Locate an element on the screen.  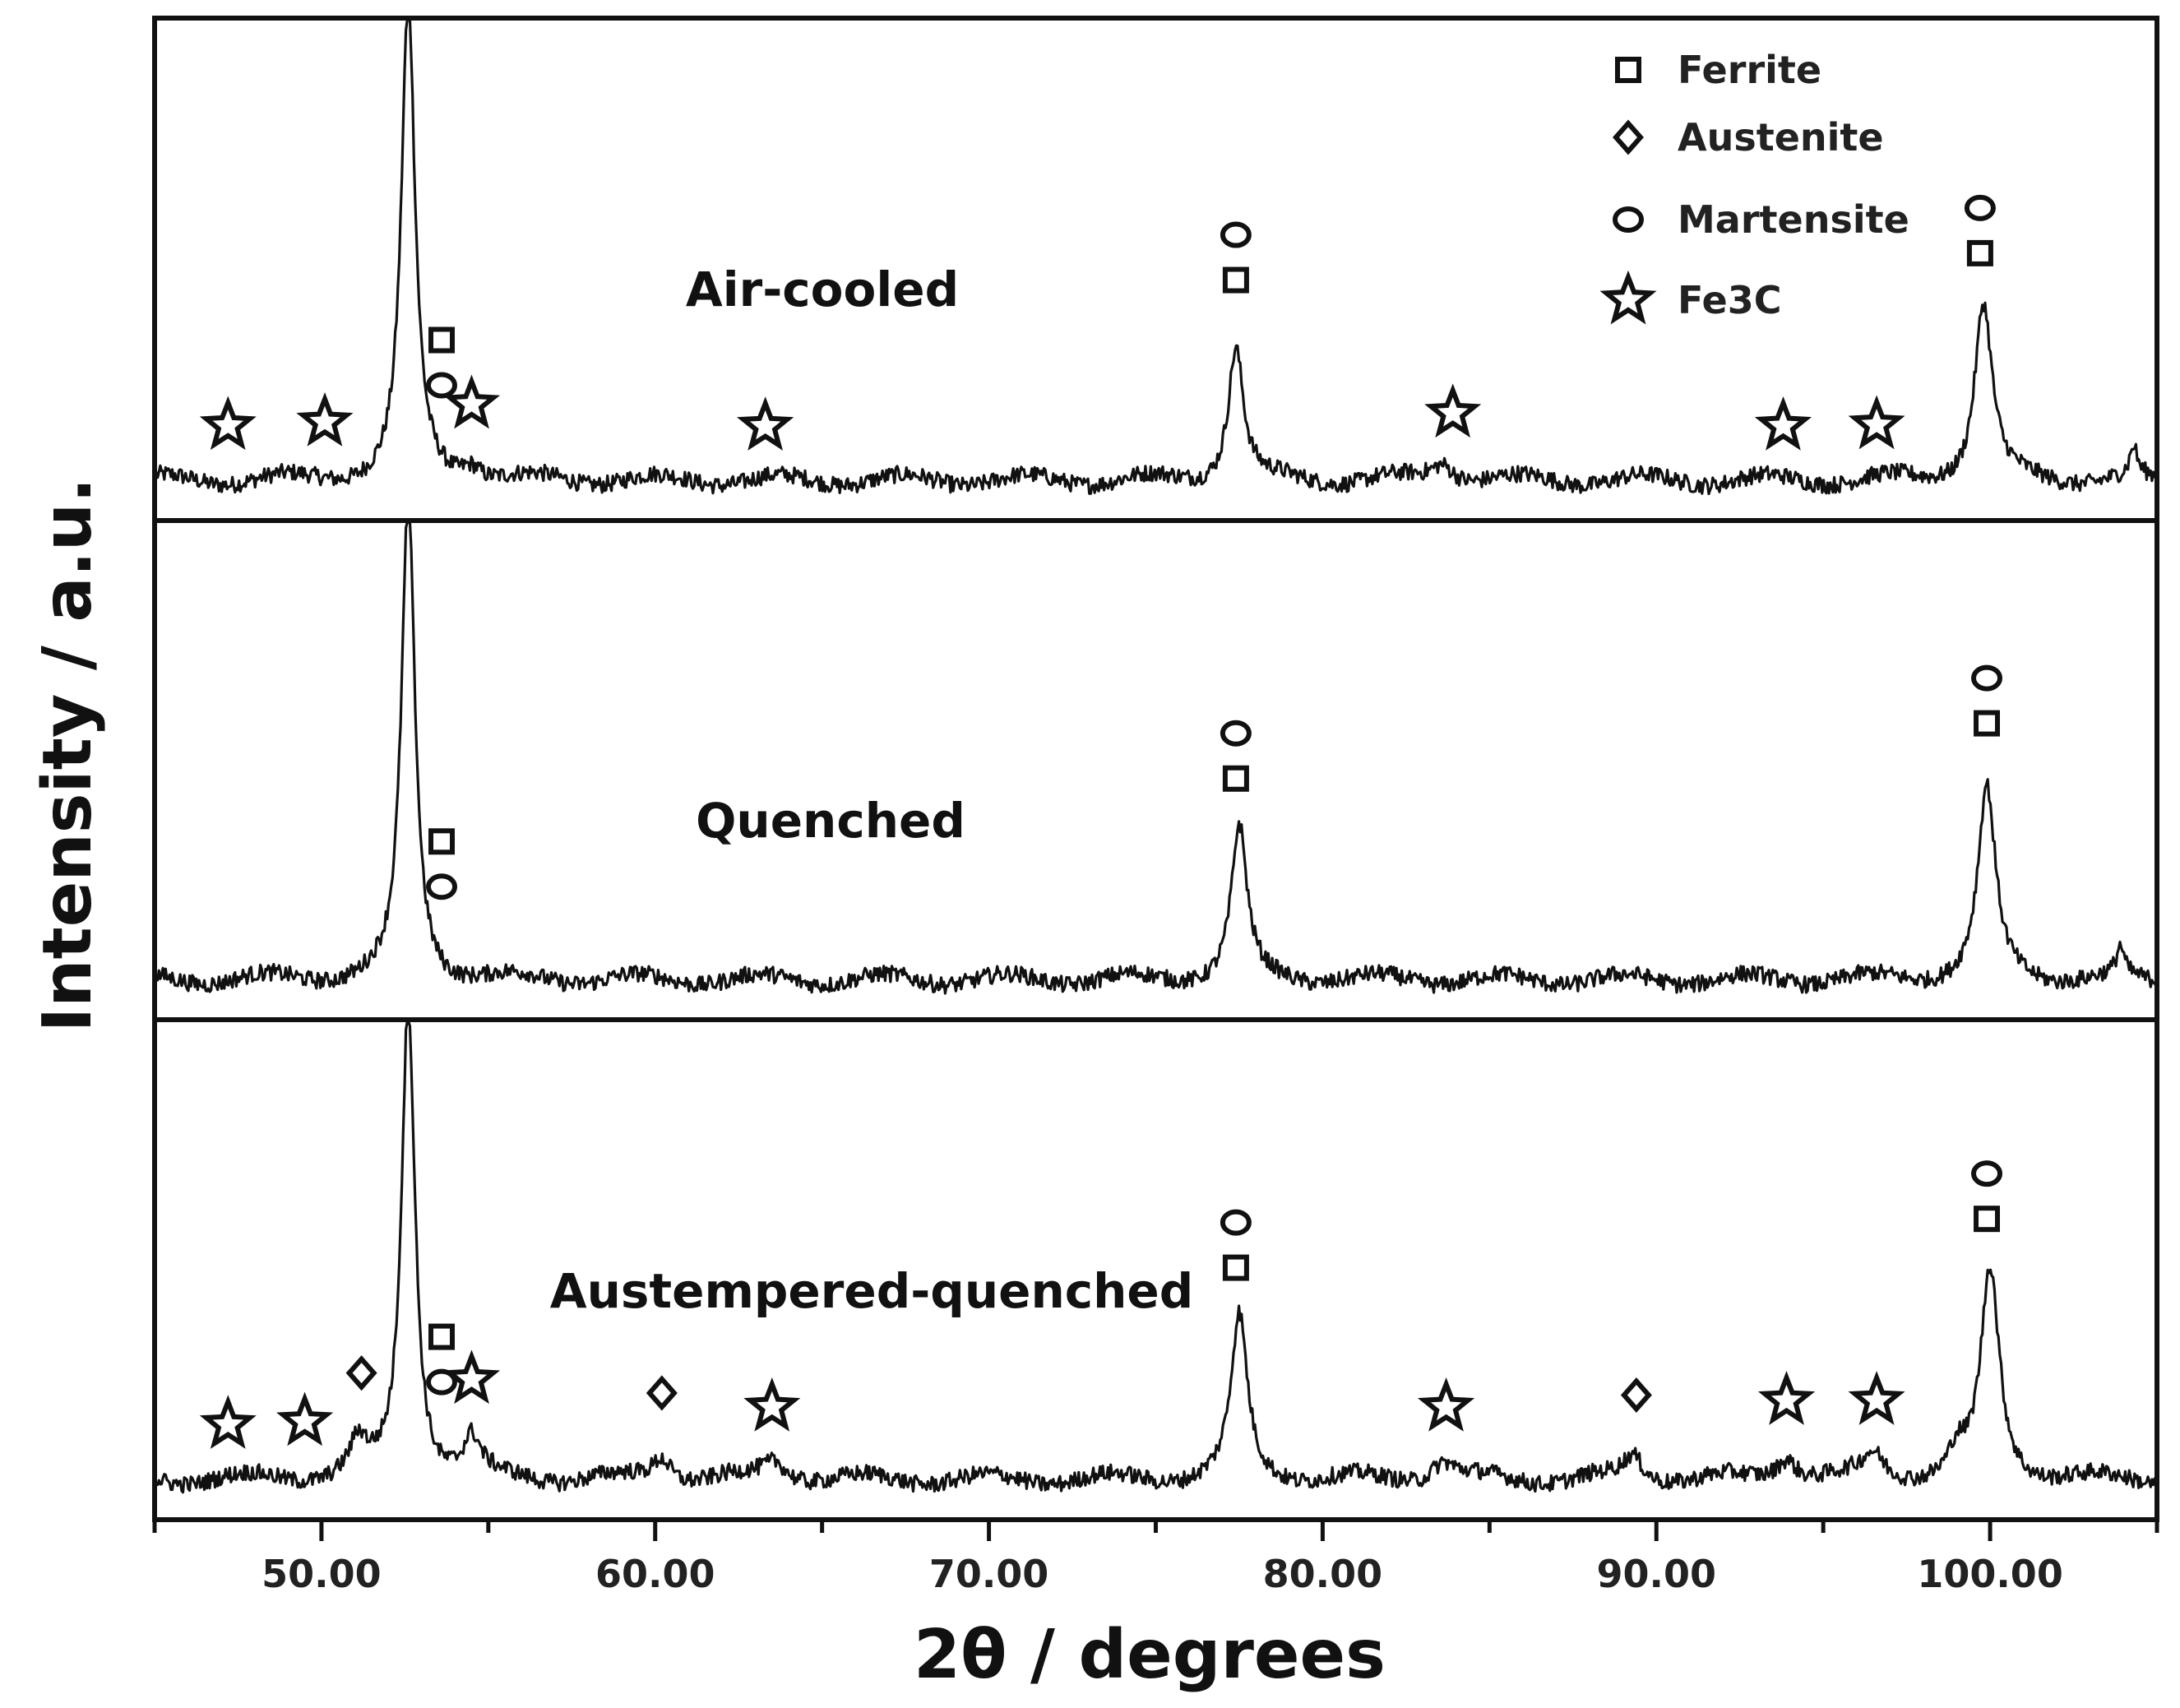
x-axis: 50.00 60.00 70.00 80.00 90.00 100.00 is located at coordinates (1155, 1558).